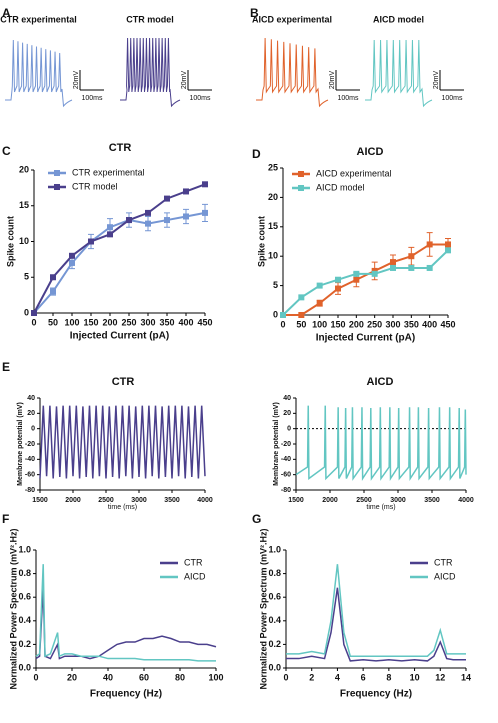  What do you see at coordinates (38, 19) in the screenshot?
I see `trace-label: CTR experimental` at bounding box center [38, 19].